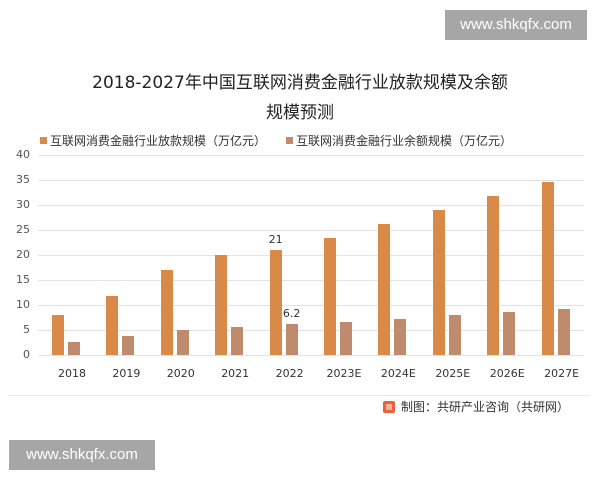  I want to click on data-label: 6.2, so click(291, 313).